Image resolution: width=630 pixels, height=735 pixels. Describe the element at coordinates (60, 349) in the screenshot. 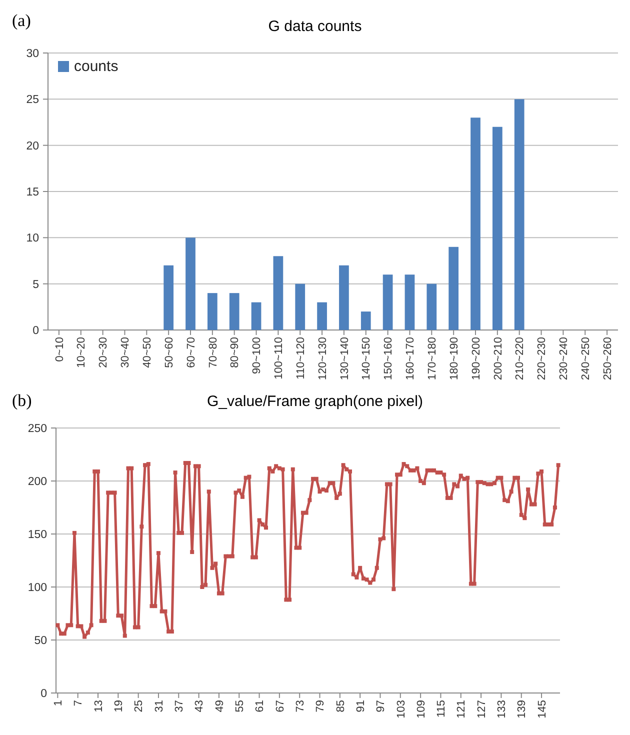

I see `x-tick-label: 0~10` at that location.